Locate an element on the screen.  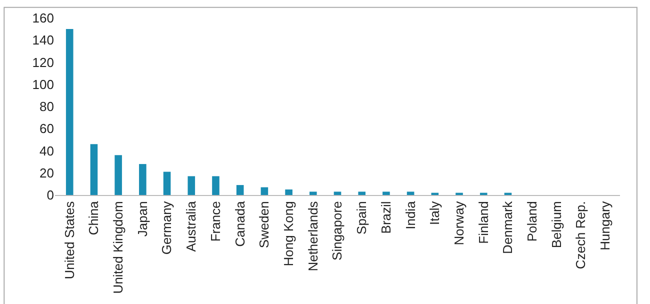
x-tick-label: Poland is located at coordinates (532, 221).